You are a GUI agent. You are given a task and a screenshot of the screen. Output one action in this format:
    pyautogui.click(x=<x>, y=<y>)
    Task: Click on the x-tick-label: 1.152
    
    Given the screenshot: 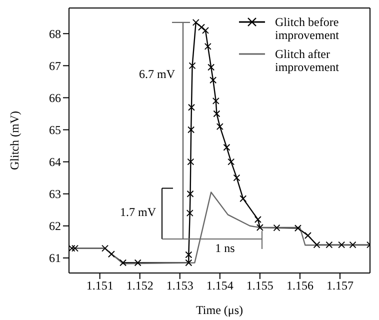 What is the action you would take?
    pyautogui.click(x=140, y=285)
    